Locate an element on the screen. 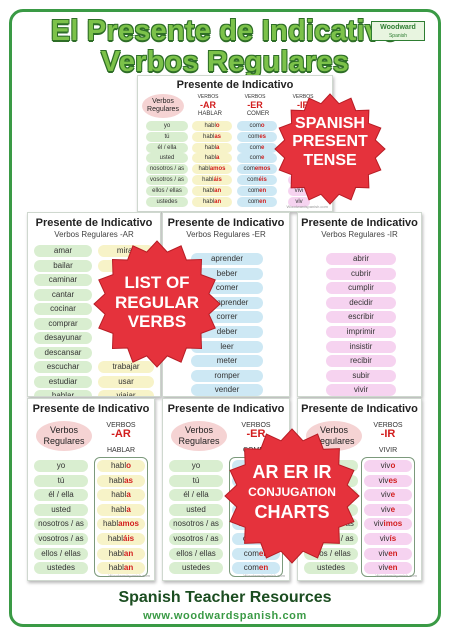 This screenshot has width=450, height=636. verbos-label: VERBOS is located at coordinates (256, 425).